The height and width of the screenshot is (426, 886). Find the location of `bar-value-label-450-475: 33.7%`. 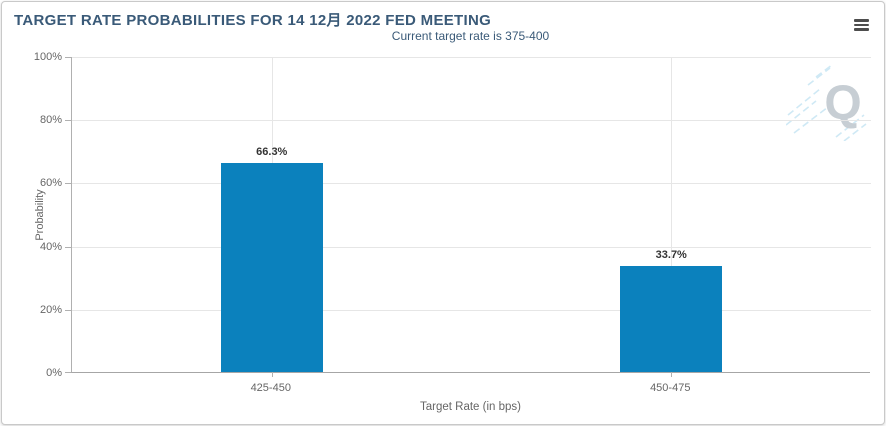

bar-value-label-450-475: 33.7% is located at coordinates (671, 254).